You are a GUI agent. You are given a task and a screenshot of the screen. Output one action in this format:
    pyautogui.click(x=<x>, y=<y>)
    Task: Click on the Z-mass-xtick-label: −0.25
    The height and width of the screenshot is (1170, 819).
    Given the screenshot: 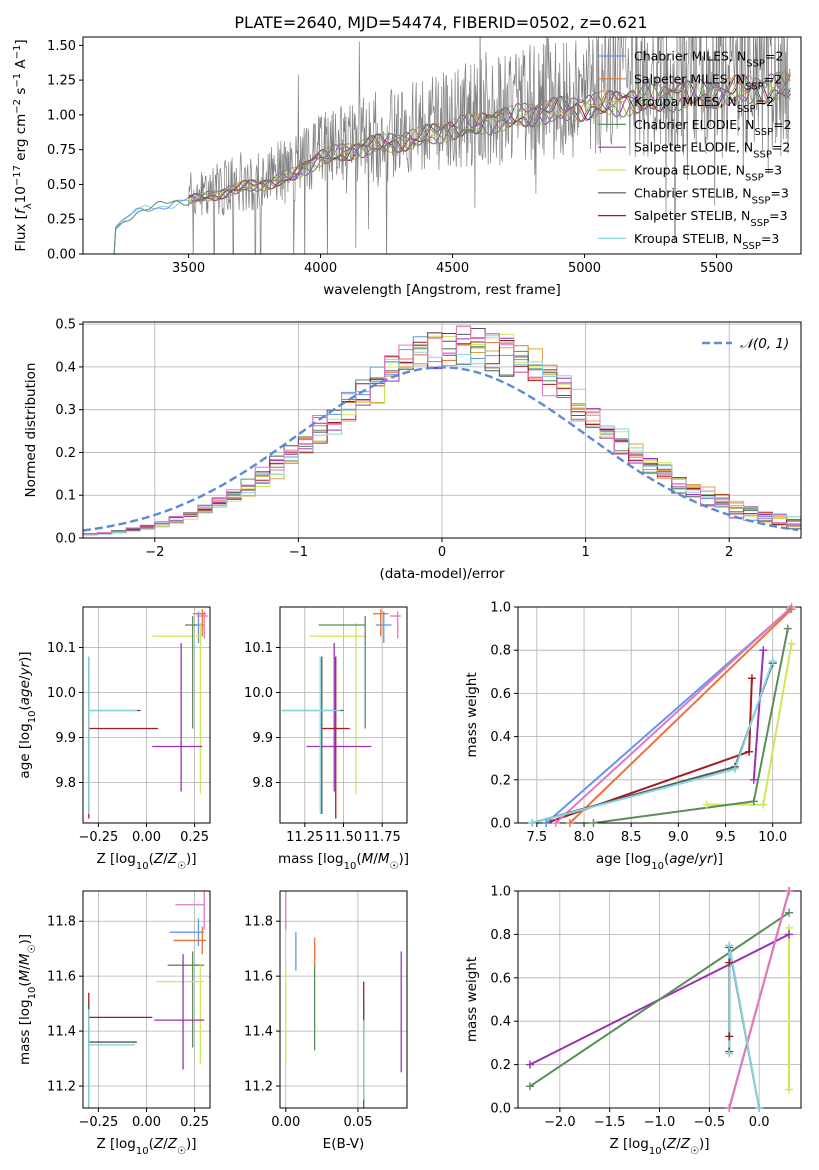 What is the action you would take?
    pyautogui.click(x=98, y=1122)
    